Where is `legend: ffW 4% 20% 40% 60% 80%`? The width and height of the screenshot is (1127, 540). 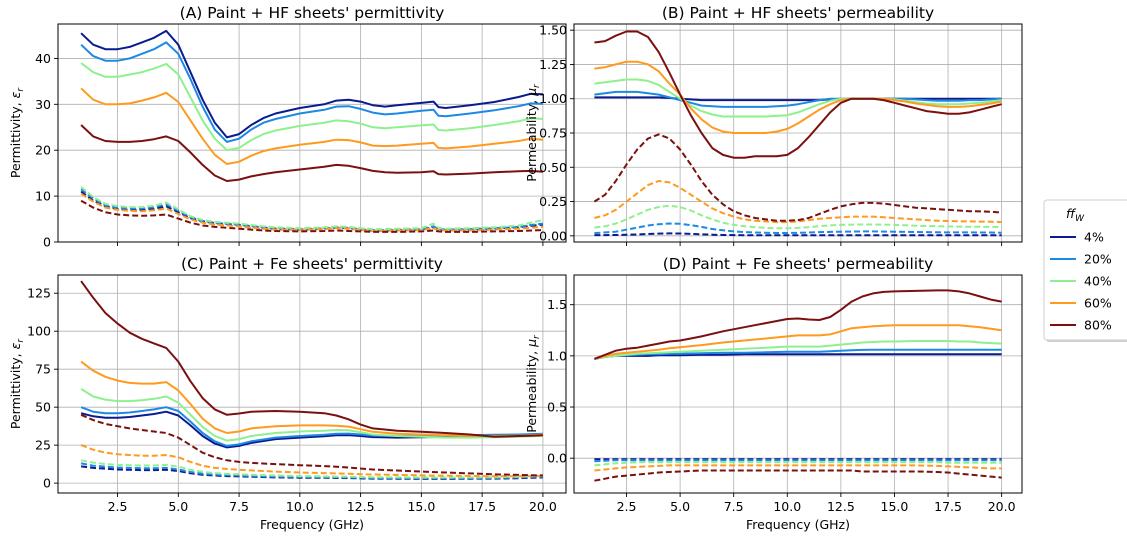 legend: ffW 4% 20% 40% 60% 80% is located at coordinates (1085, 270).